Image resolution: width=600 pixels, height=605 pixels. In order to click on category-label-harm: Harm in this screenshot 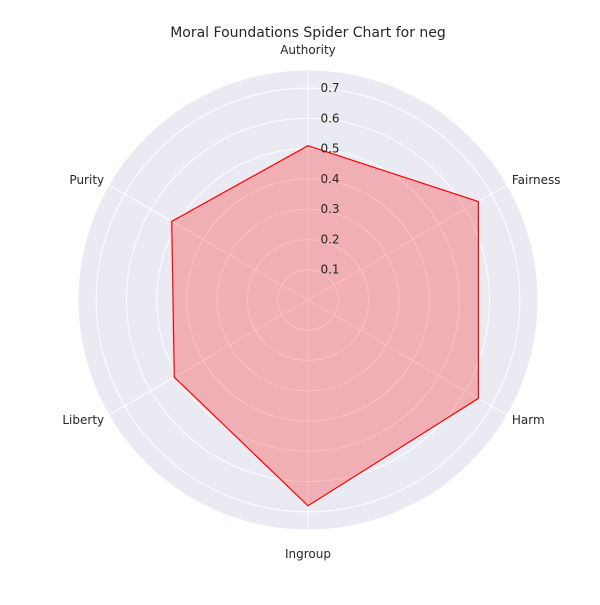, I will do `click(528, 420)`.